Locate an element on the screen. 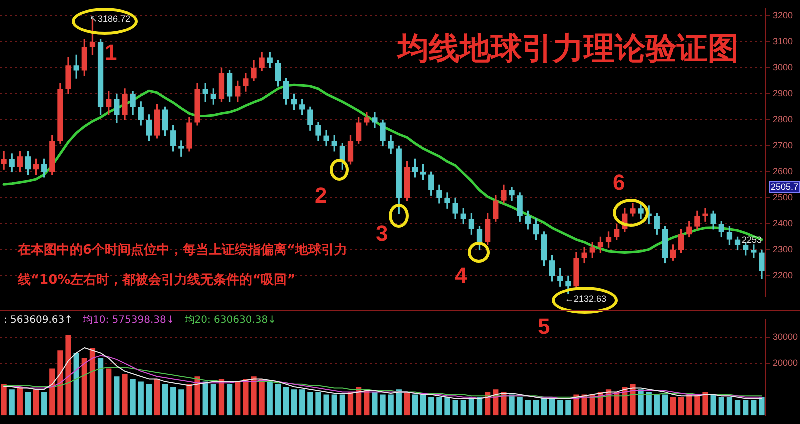 This screenshot has height=424, width=800. y-tick-label: 30000 is located at coordinates (785, 337).